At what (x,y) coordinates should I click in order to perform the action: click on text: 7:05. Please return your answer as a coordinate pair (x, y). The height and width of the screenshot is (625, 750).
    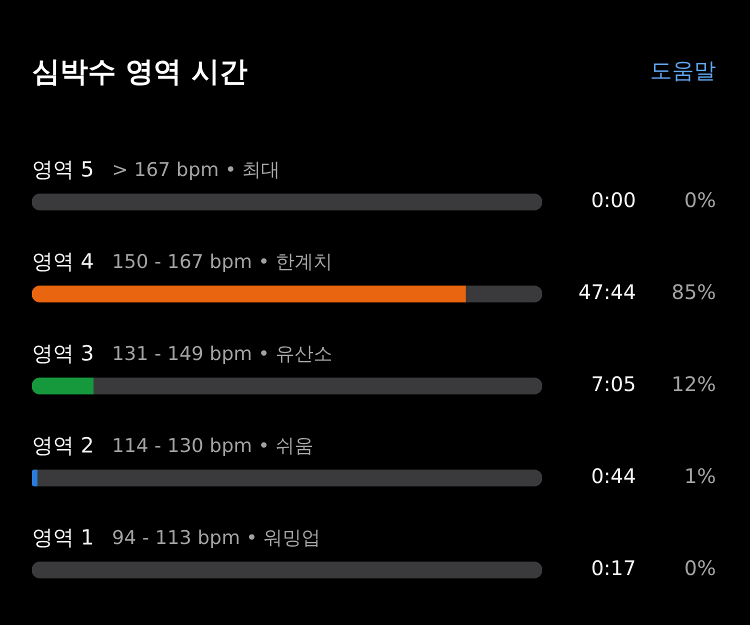
    Looking at the image, I should click on (613, 384).